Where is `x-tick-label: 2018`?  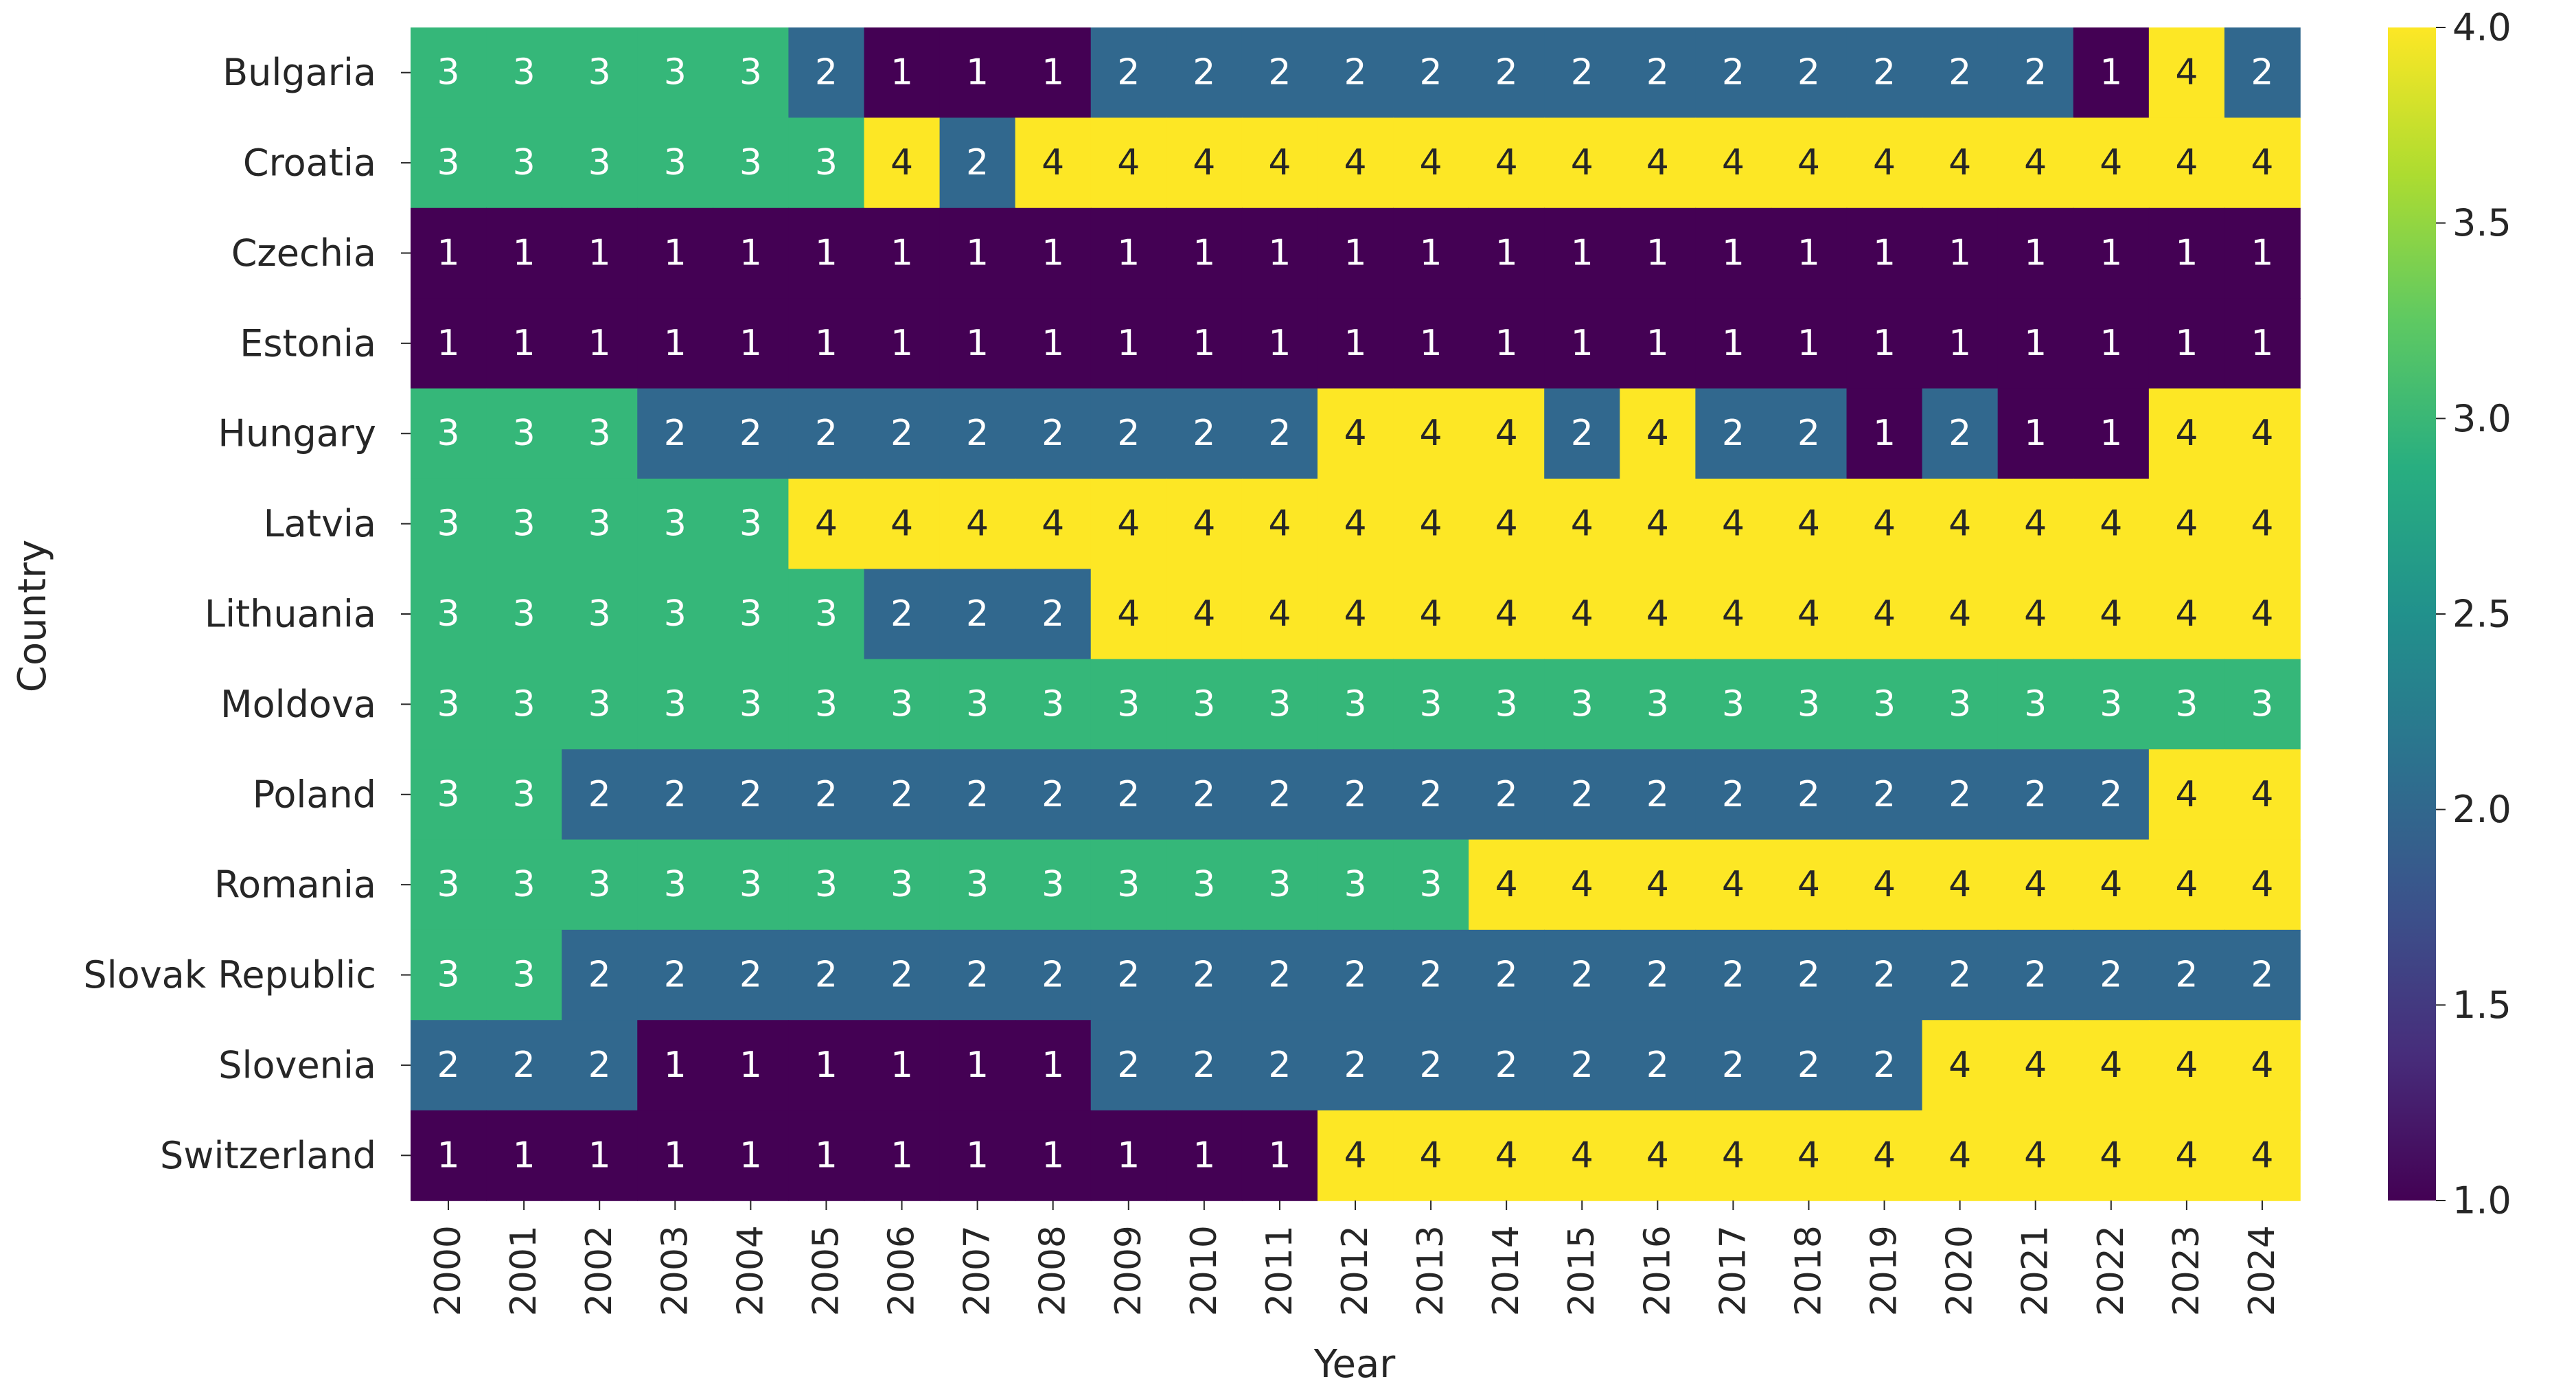 x-tick-label: 2018 is located at coordinates (1808, 1270).